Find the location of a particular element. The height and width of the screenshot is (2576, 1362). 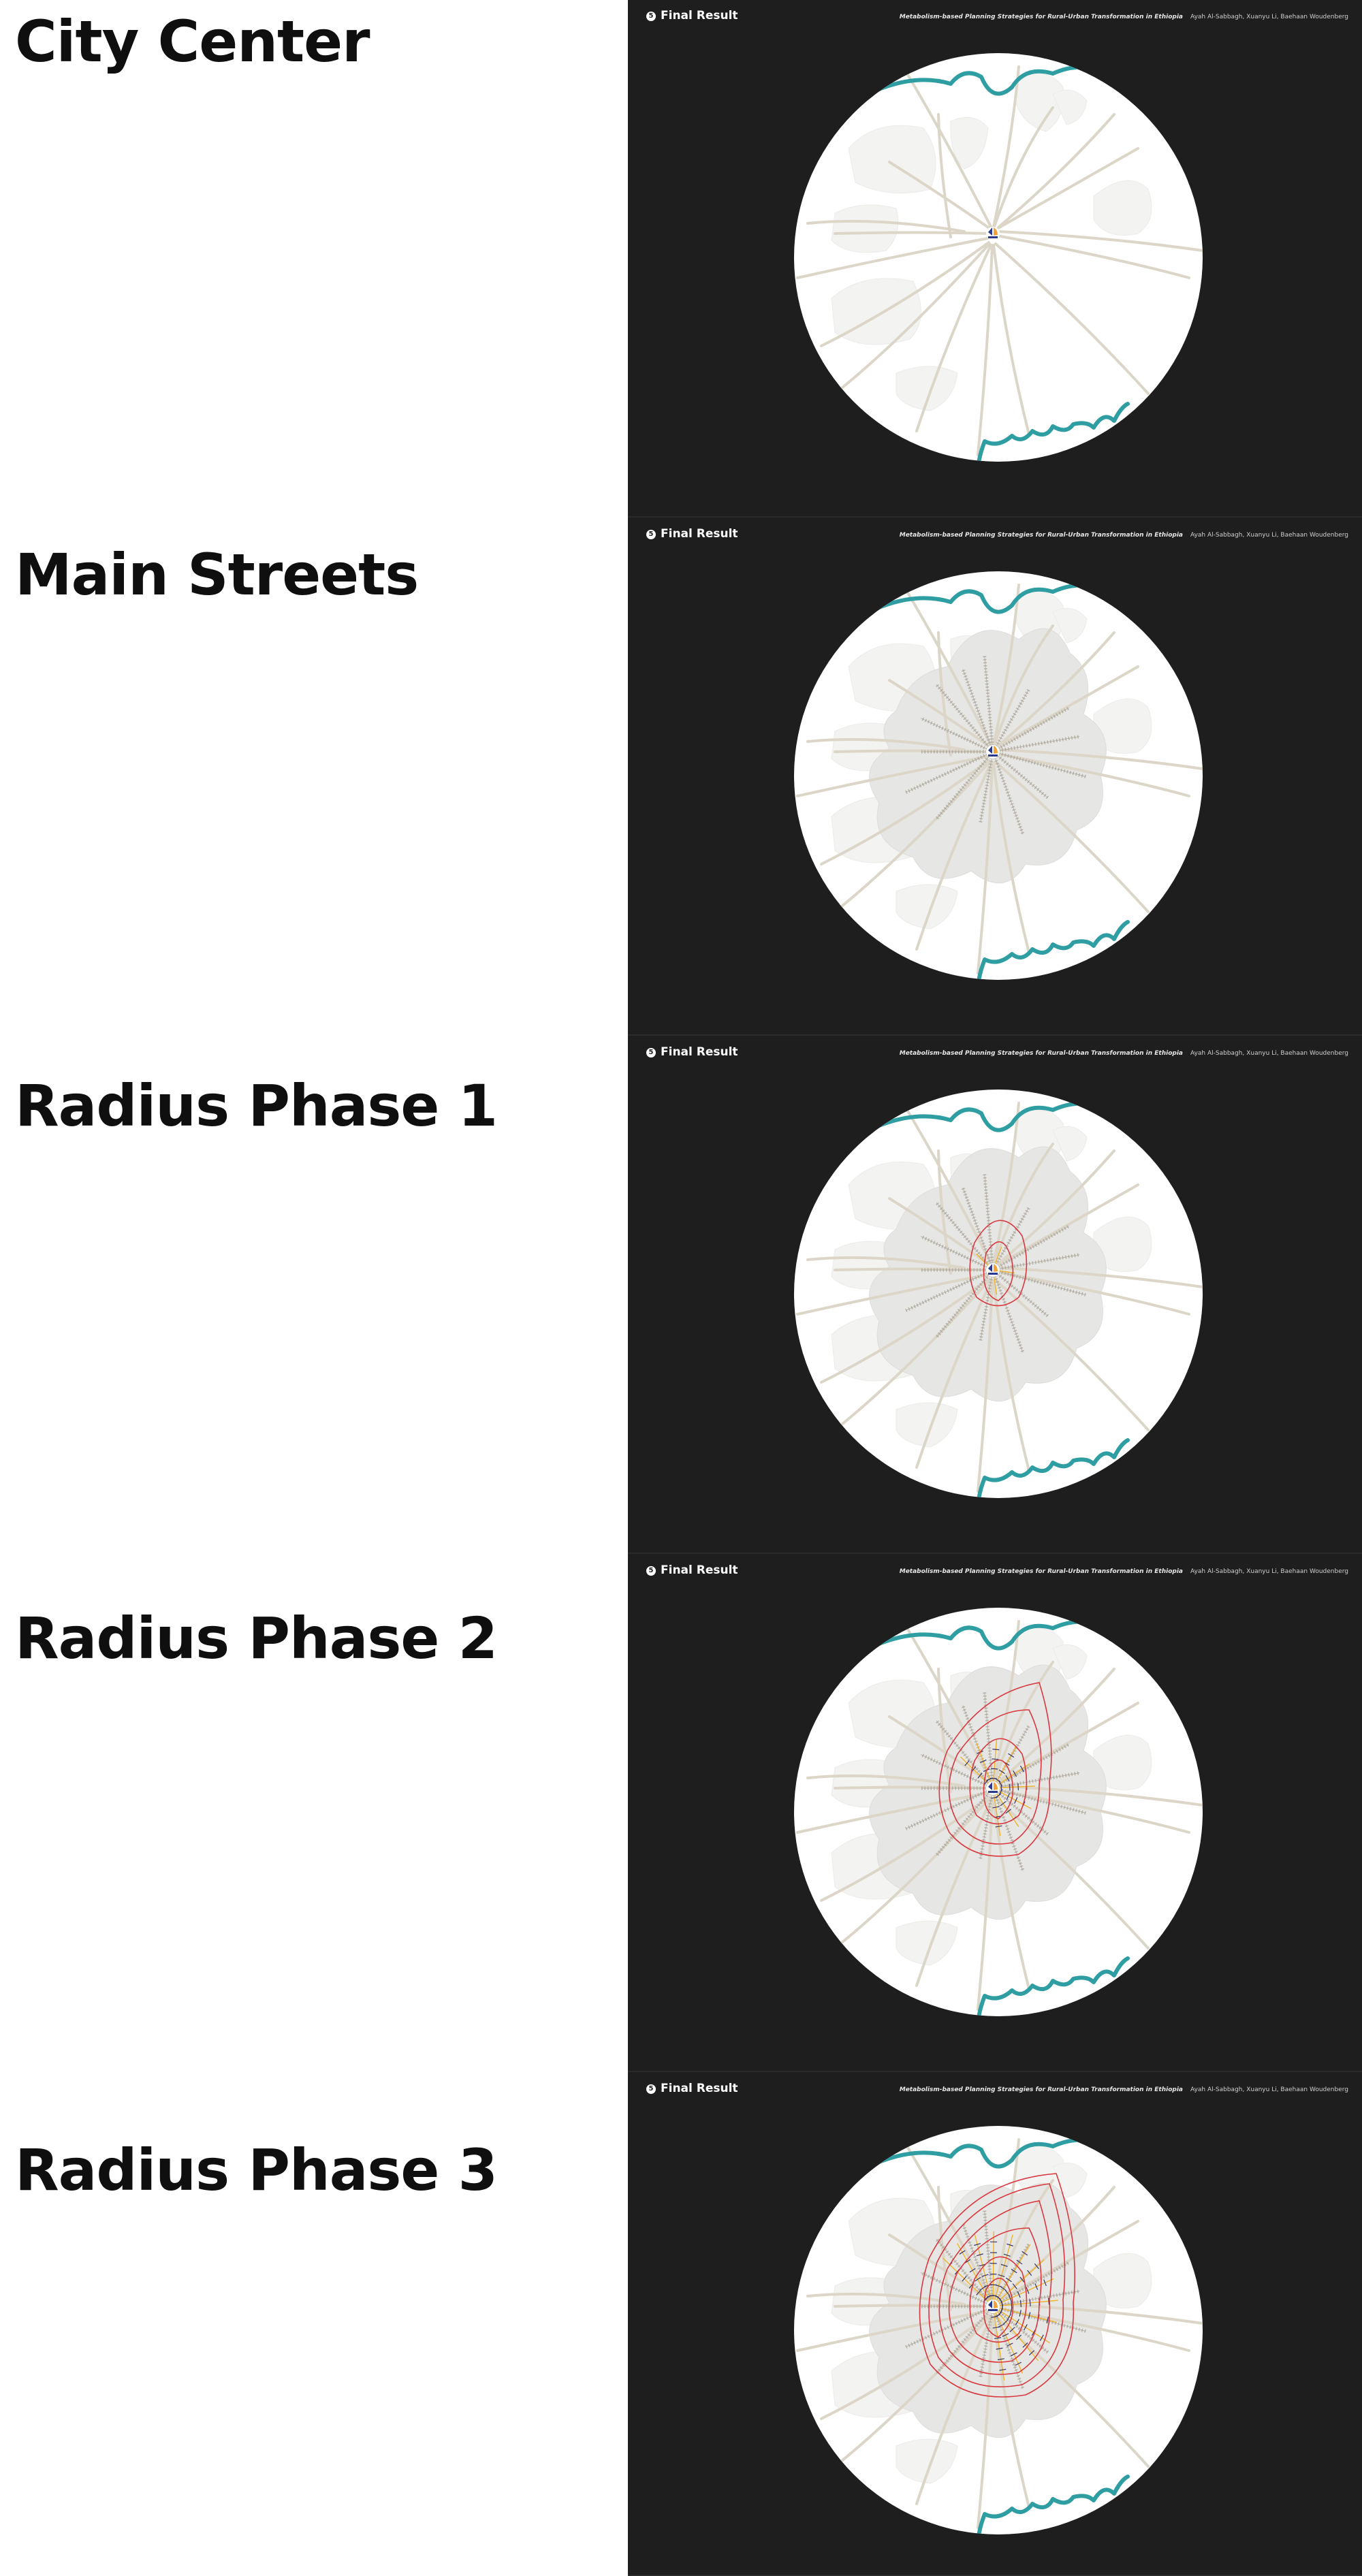

section-title-main-streets: Main Streets is located at coordinates (217, 574).